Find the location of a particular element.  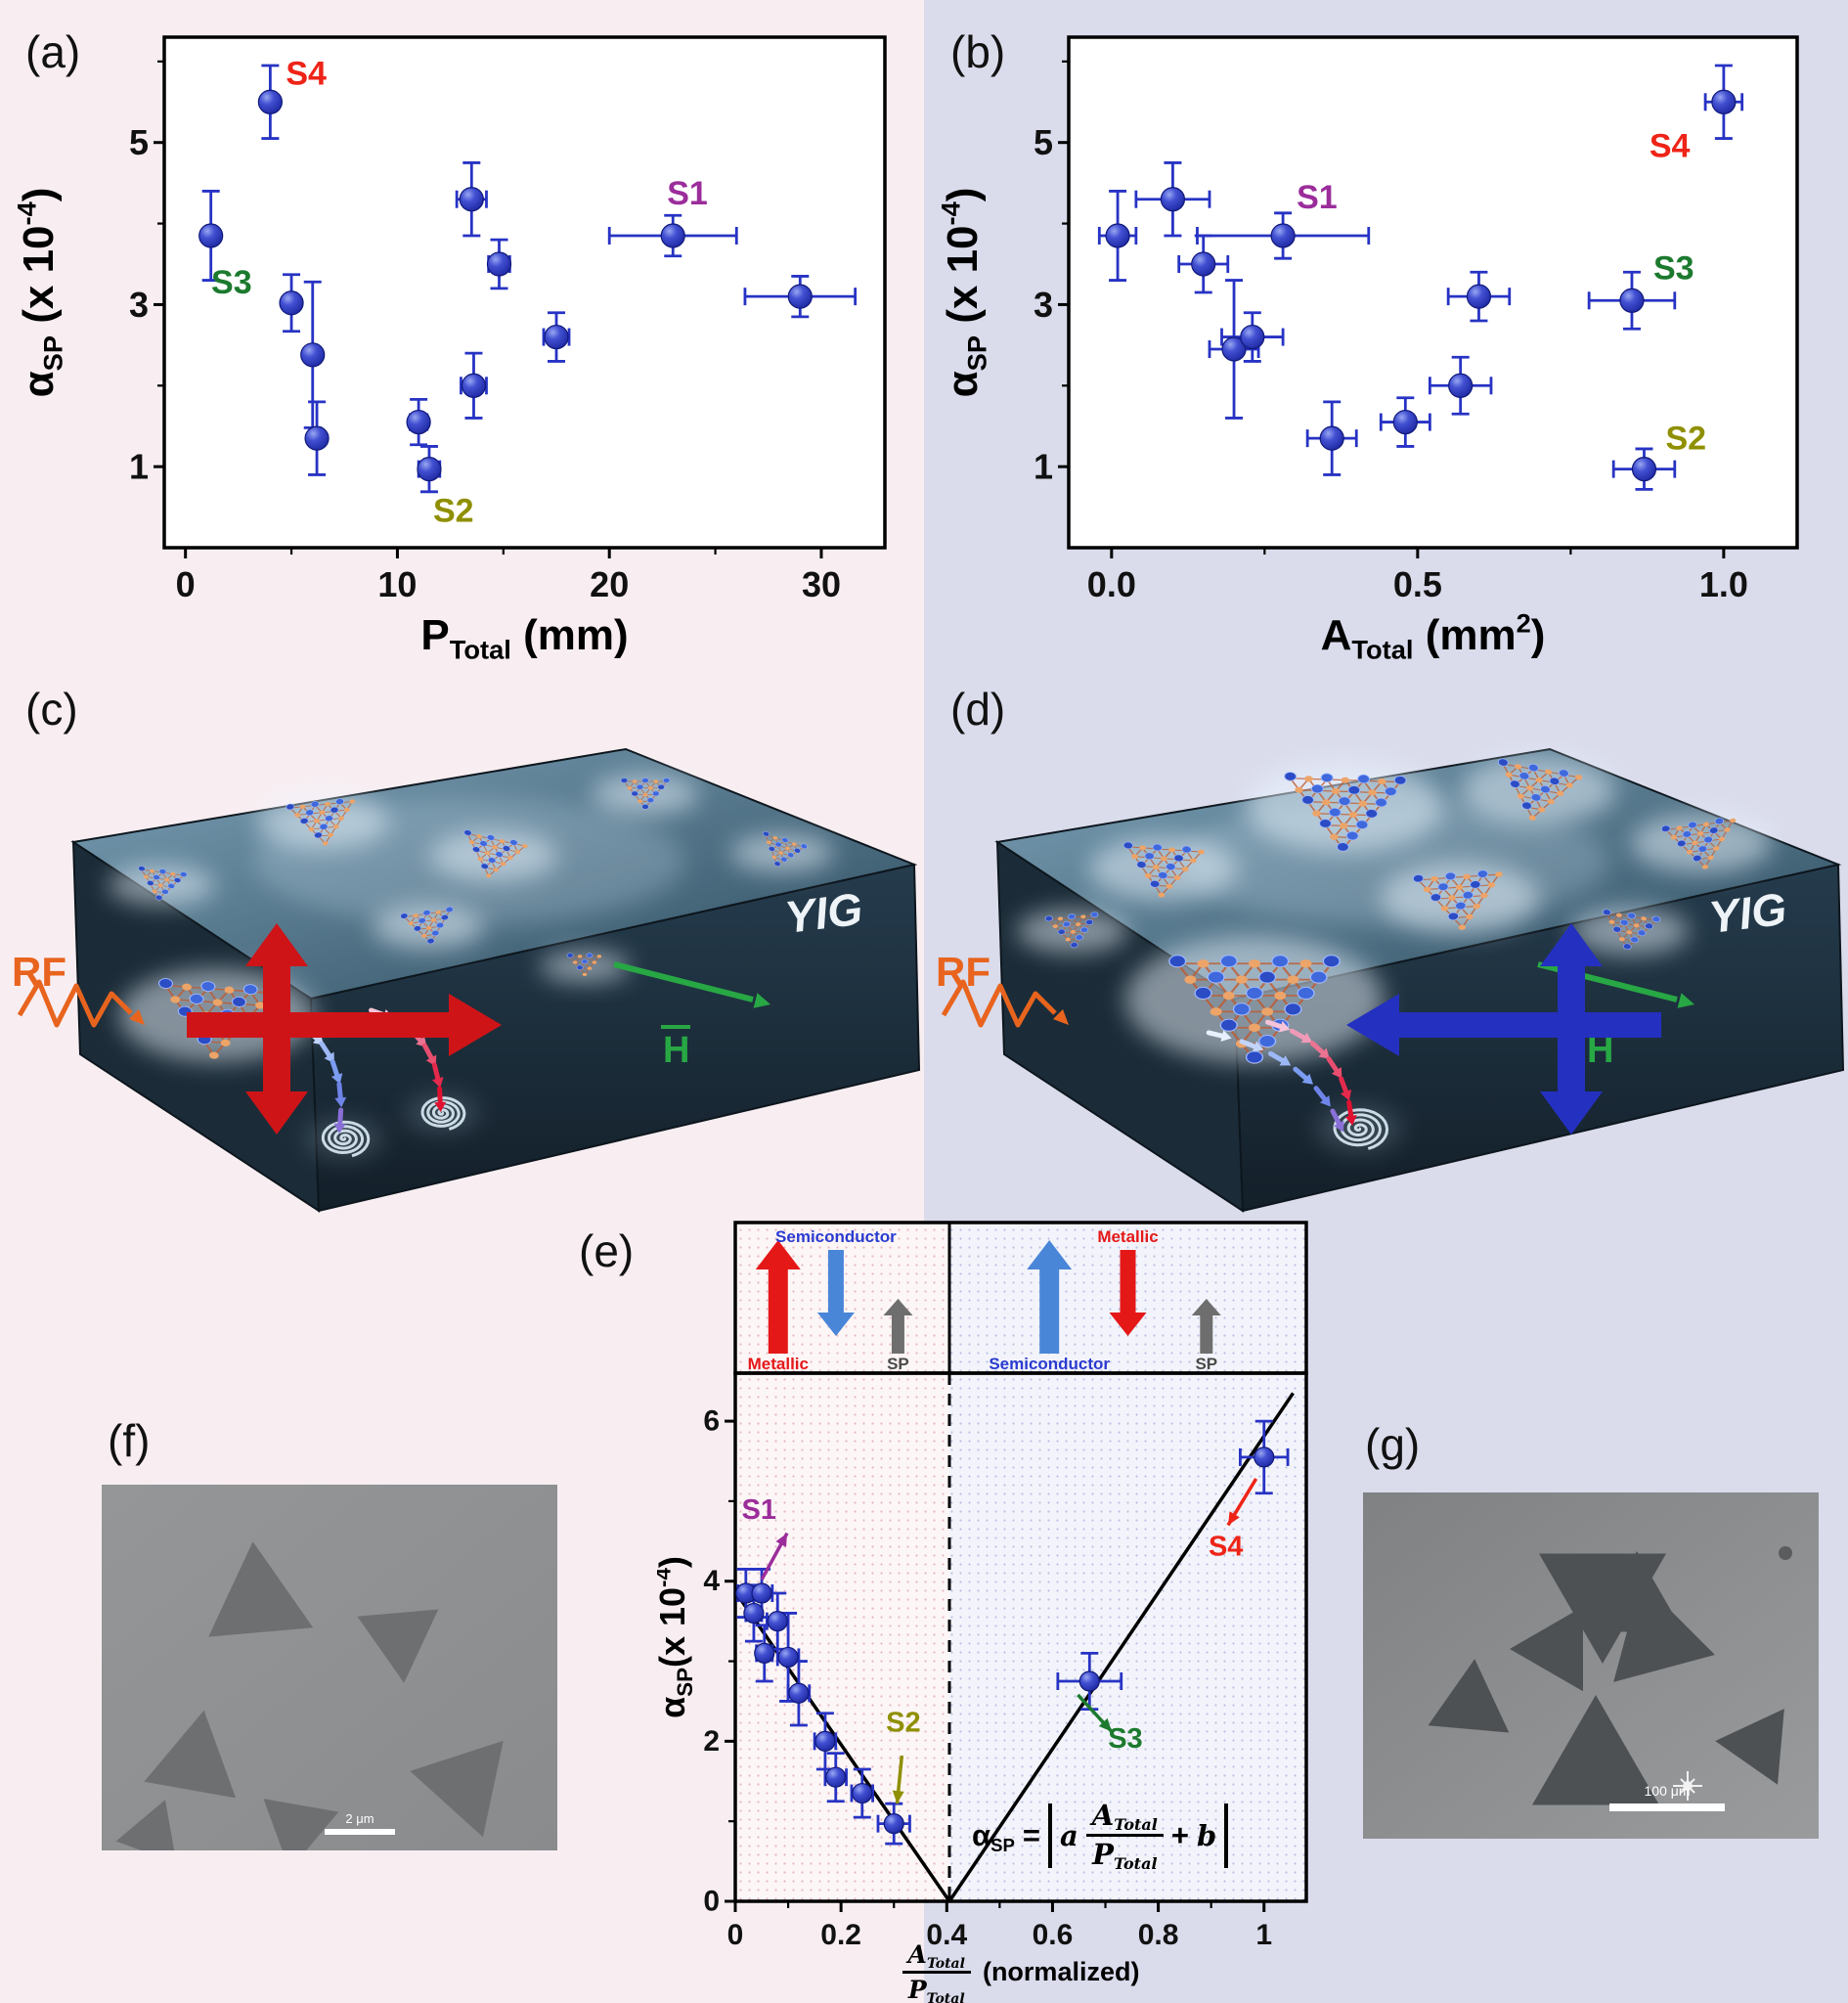

equation-plus: + is located at coordinates (1179, 1835).